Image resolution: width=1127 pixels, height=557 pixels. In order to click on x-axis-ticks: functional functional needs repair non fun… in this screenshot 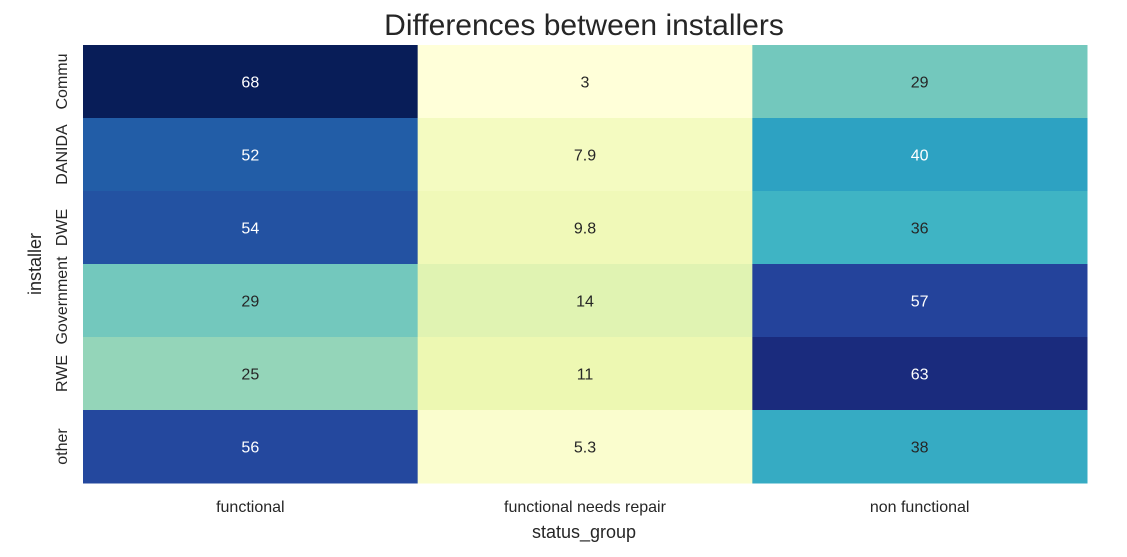, I will do `click(592, 507)`.